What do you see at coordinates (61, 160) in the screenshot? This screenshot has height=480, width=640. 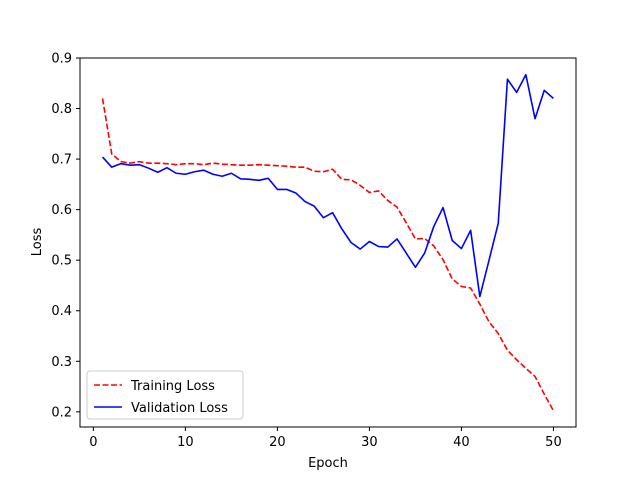 I see `y-tick-label: 0.7` at bounding box center [61, 160].